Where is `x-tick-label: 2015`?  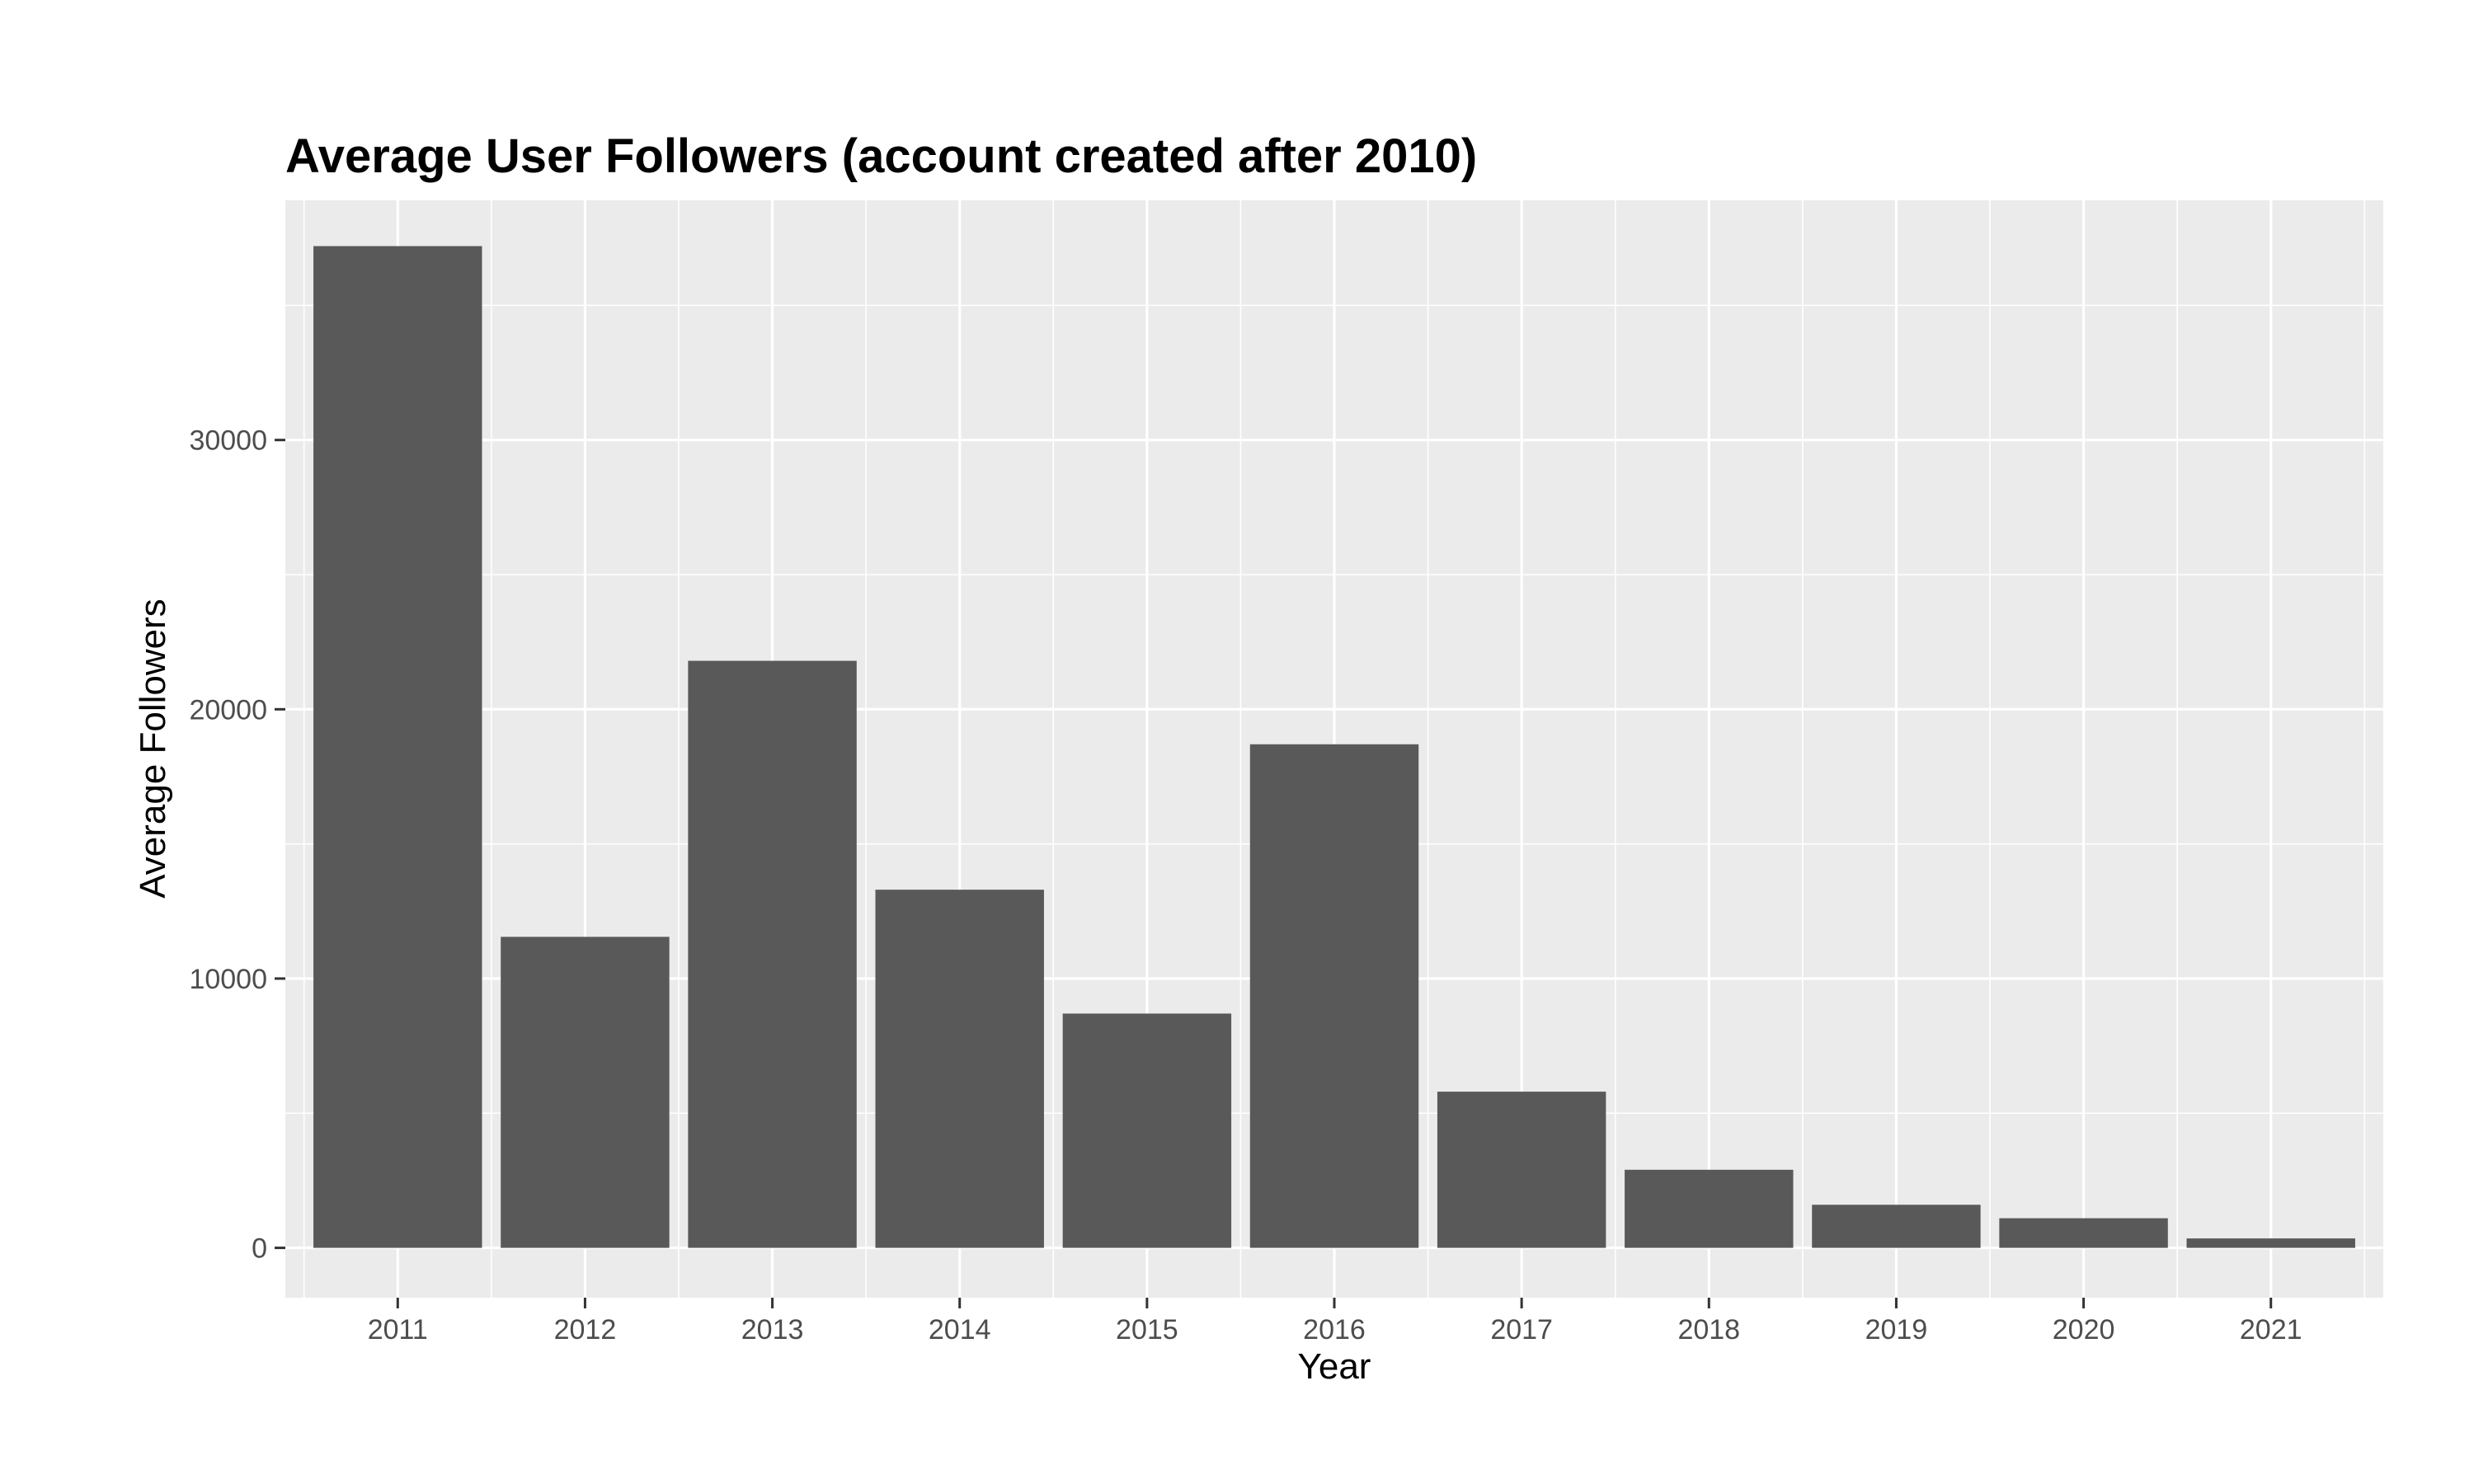 x-tick-label: 2015 is located at coordinates (1147, 1329).